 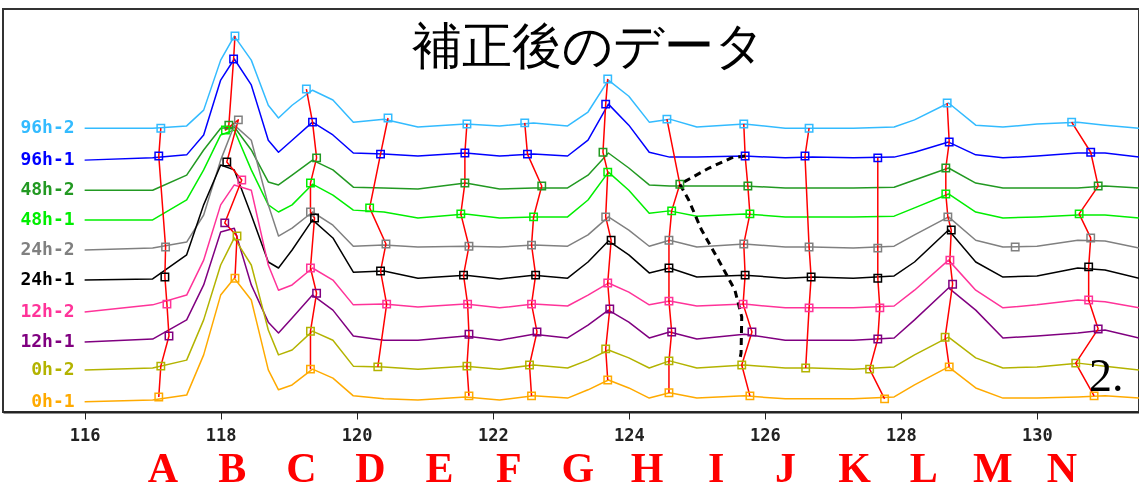 What do you see at coordinates (47, 159) in the screenshot?
I see `series-label: 96h-1` at bounding box center [47, 159].